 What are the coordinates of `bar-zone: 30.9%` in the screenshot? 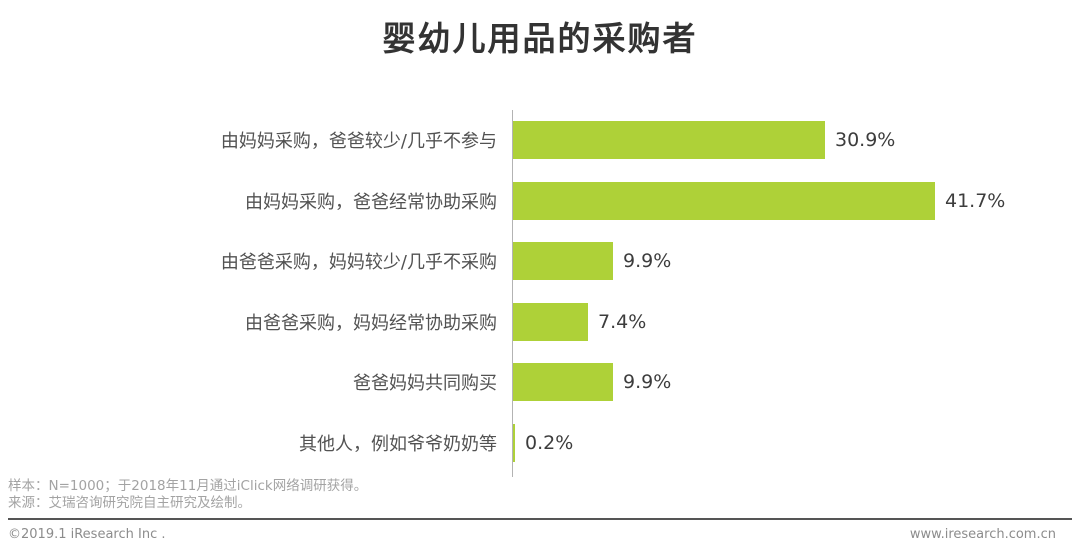 It's located at (796, 140).